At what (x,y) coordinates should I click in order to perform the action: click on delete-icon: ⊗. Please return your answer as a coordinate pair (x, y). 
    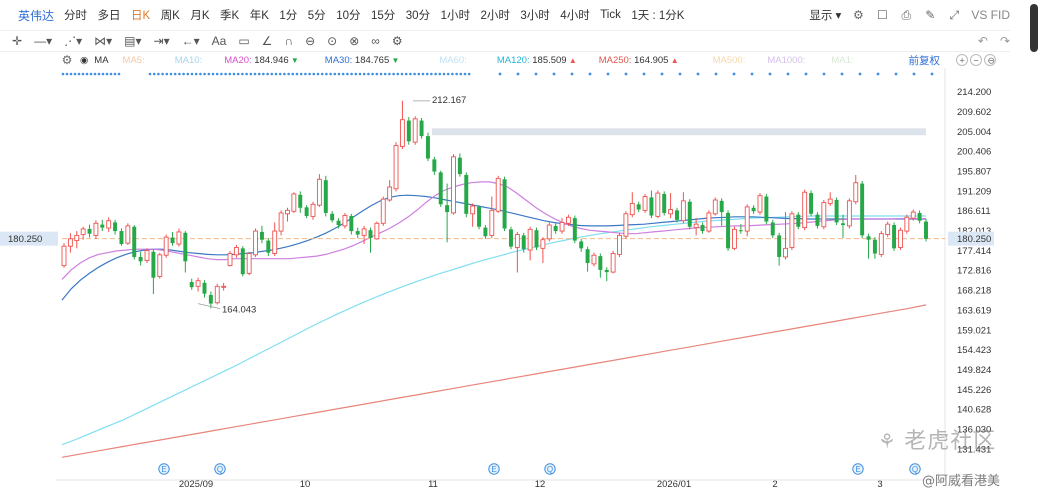
    Looking at the image, I should click on (354, 41).